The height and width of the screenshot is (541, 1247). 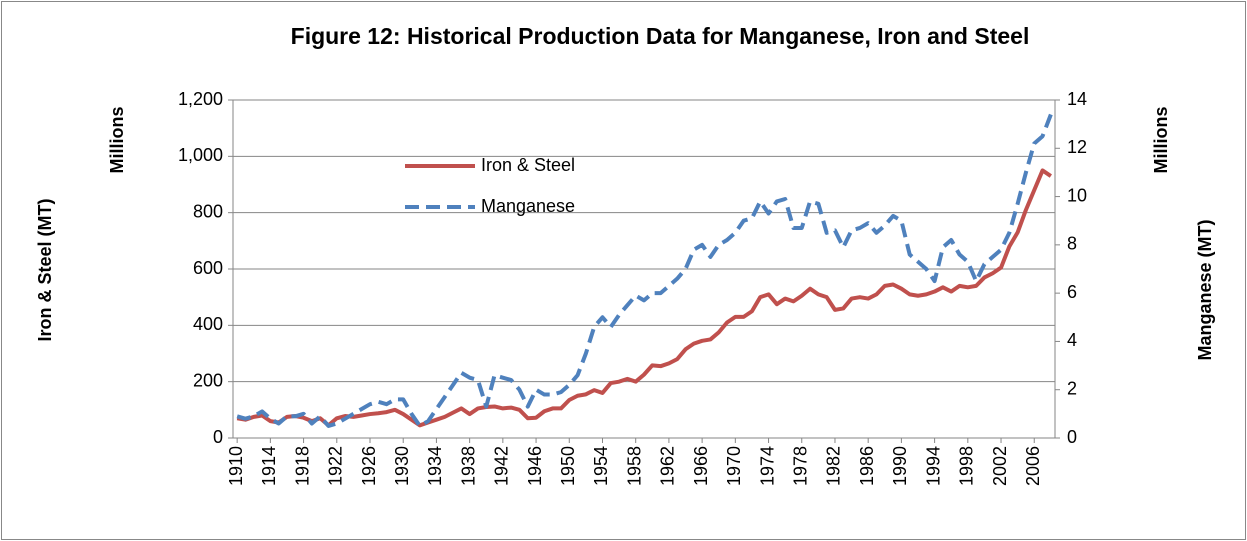 What do you see at coordinates (1072, 244) in the screenshot?
I see `y2-tick-label: 8` at bounding box center [1072, 244].